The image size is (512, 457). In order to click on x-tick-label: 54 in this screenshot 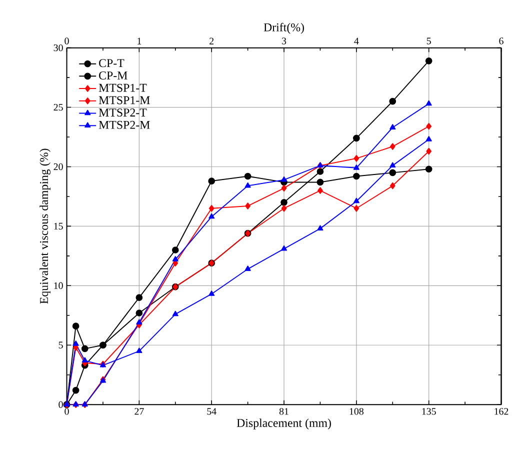, I will do `click(211, 411)`.